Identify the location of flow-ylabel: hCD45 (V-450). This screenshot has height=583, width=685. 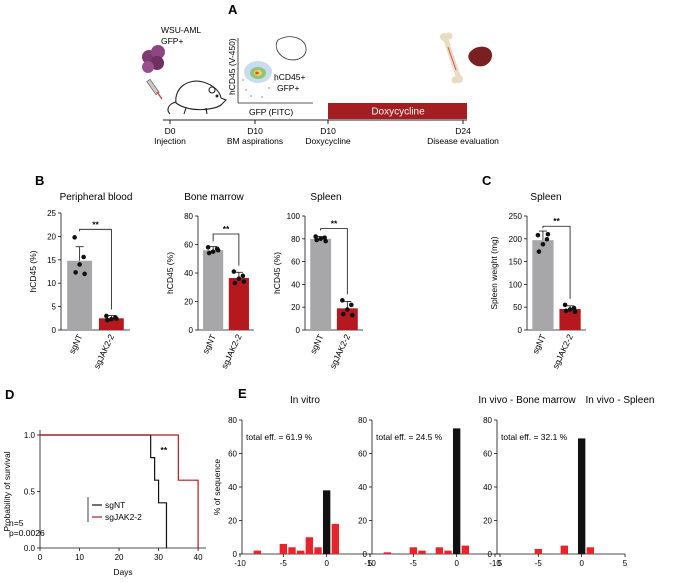
(232, 66).